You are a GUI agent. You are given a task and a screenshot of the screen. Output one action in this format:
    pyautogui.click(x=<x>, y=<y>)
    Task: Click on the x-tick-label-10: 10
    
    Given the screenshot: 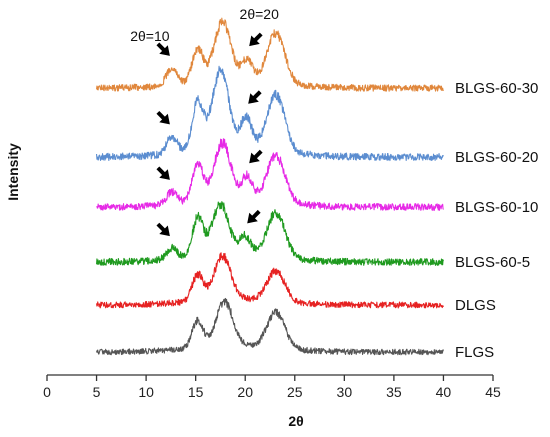 What is the action you would take?
    pyautogui.click(x=146, y=392)
    